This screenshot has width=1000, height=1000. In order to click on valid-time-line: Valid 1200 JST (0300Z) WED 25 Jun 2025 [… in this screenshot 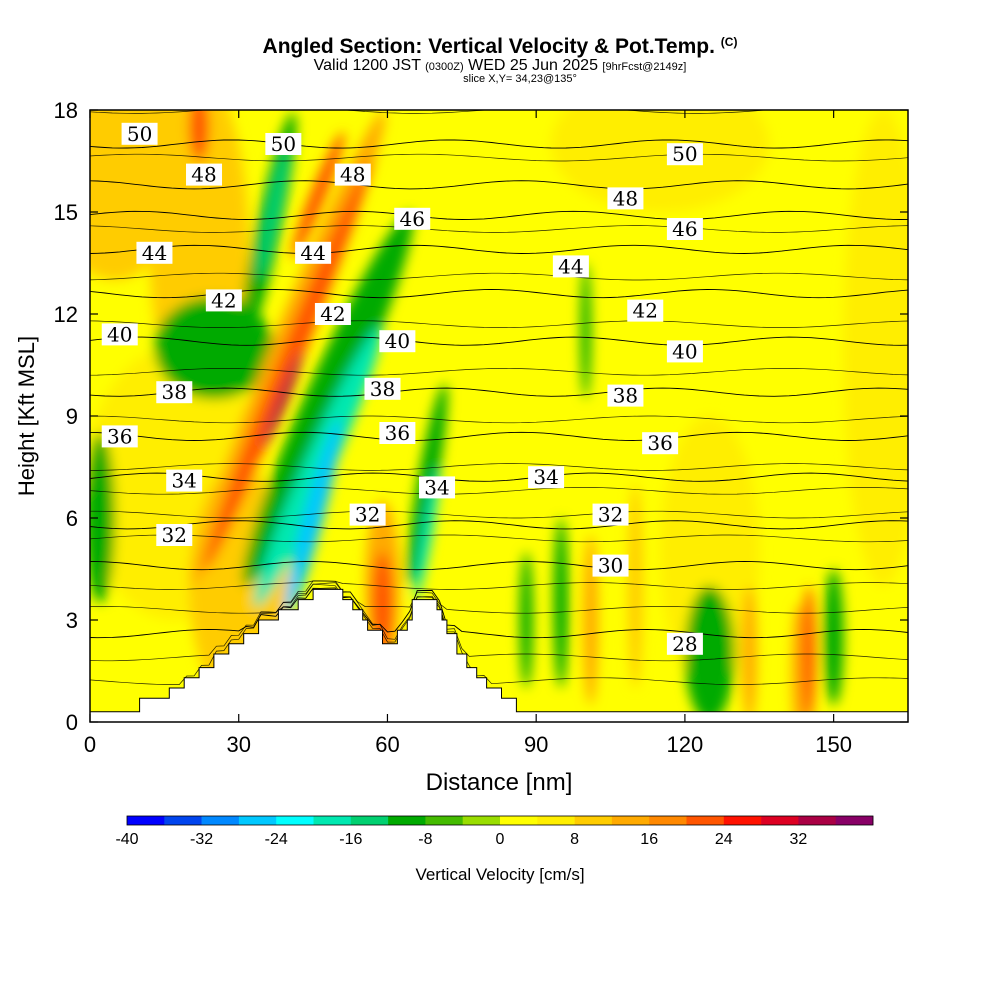, I will do `click(500, 66)`.